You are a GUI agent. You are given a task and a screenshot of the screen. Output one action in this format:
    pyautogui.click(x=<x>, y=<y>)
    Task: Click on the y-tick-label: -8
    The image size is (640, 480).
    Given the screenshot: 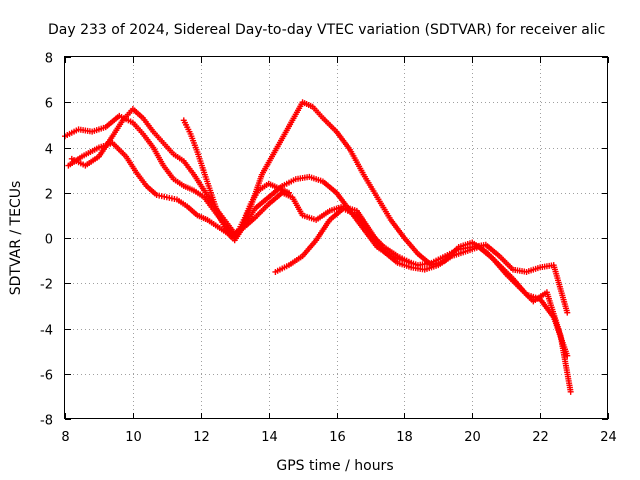 What is the action you would take?
    pyautogui.click(x=46, y=421)
    